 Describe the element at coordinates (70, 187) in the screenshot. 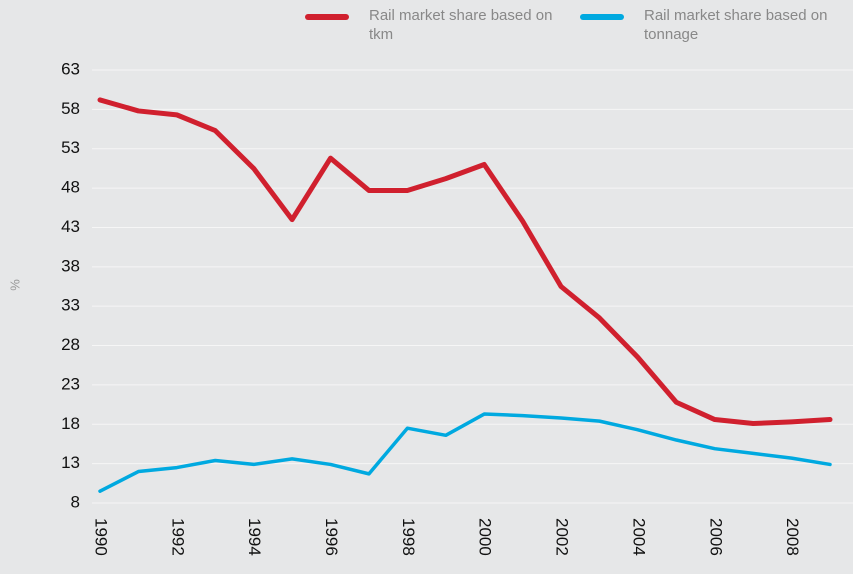

I see `y-tick-label: 48` at that location.